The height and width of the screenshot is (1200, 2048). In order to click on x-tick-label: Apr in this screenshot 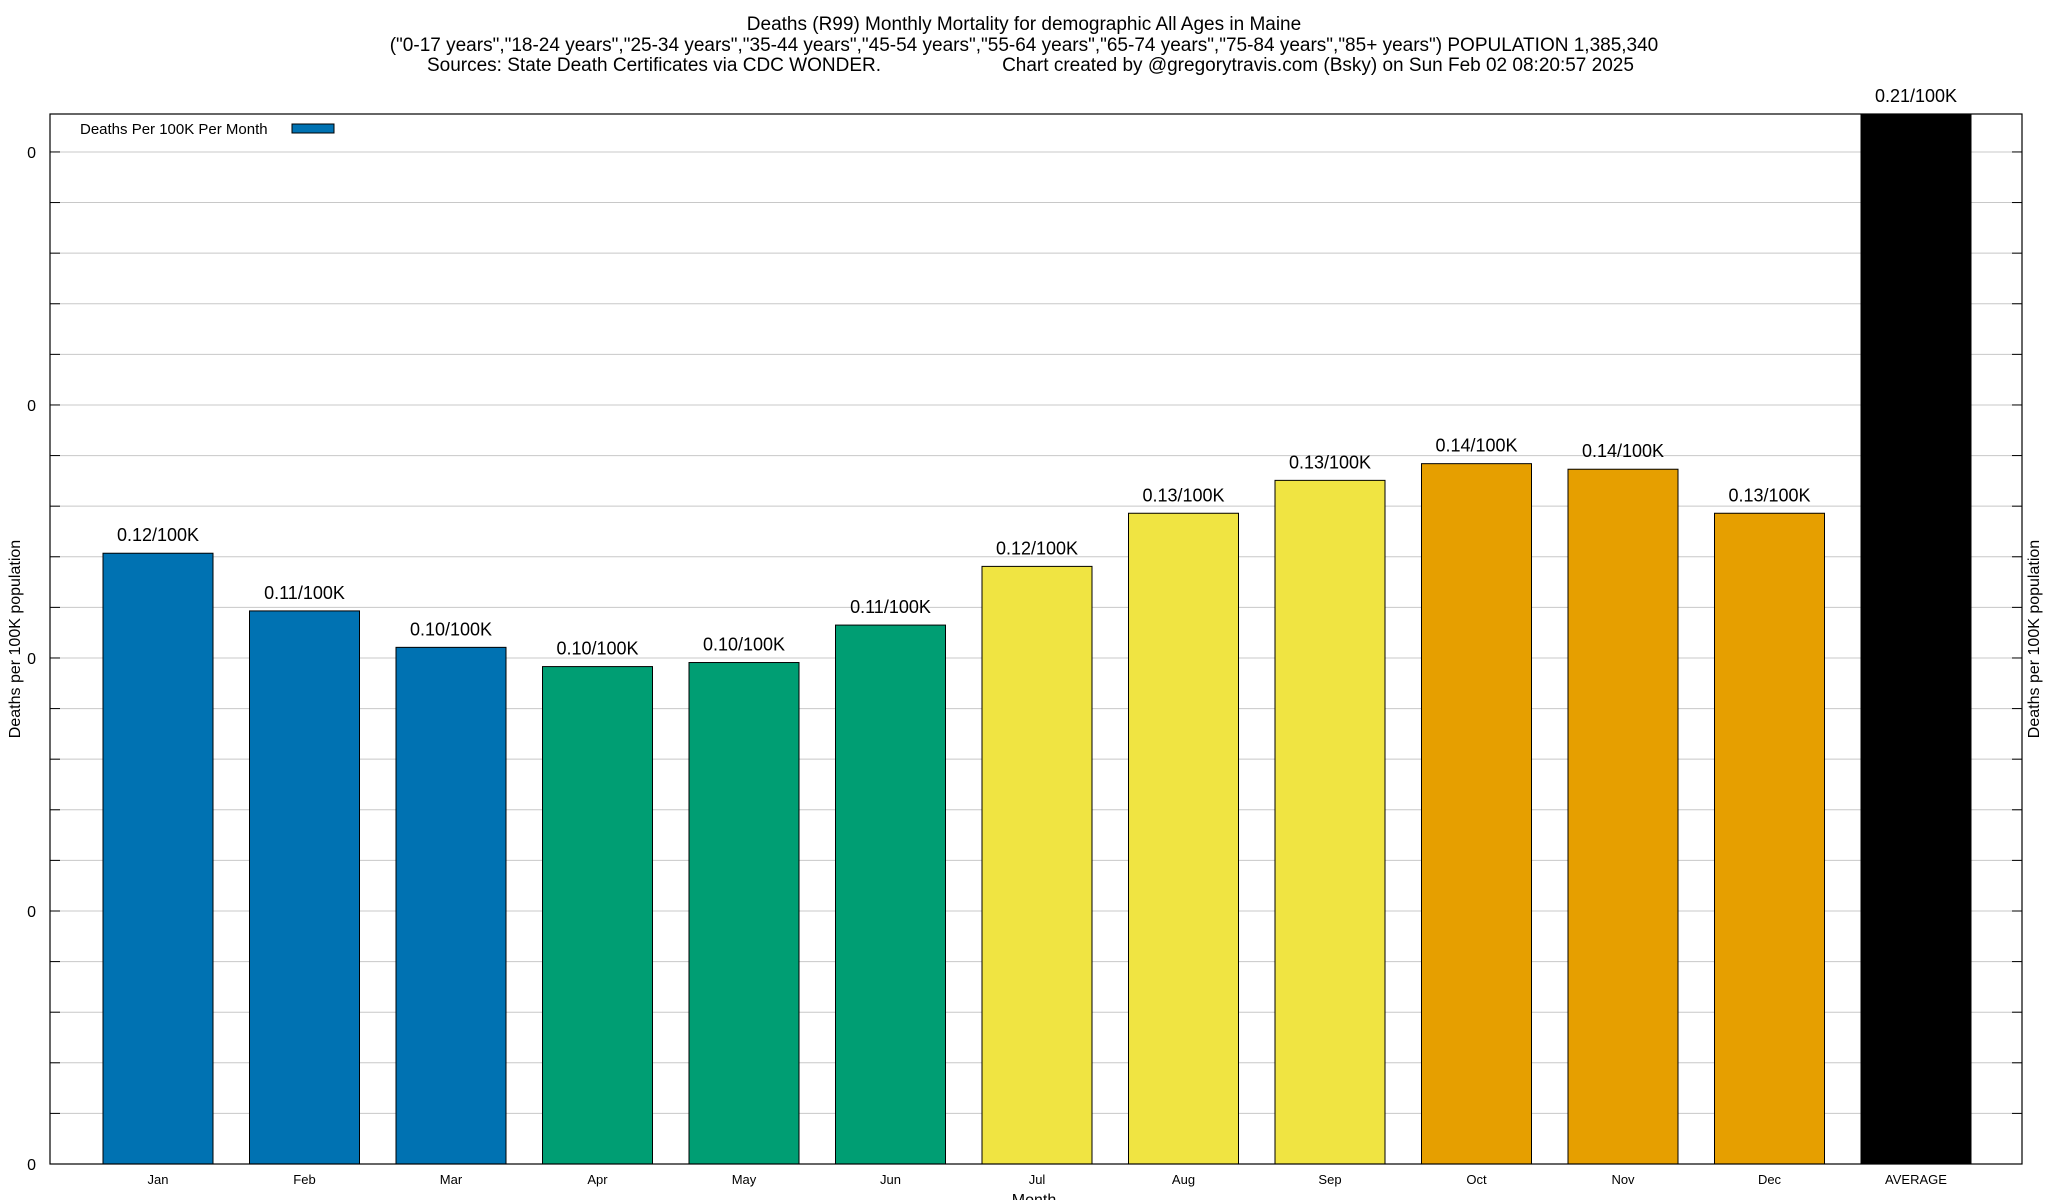, I will do `click(597, 1179)`.